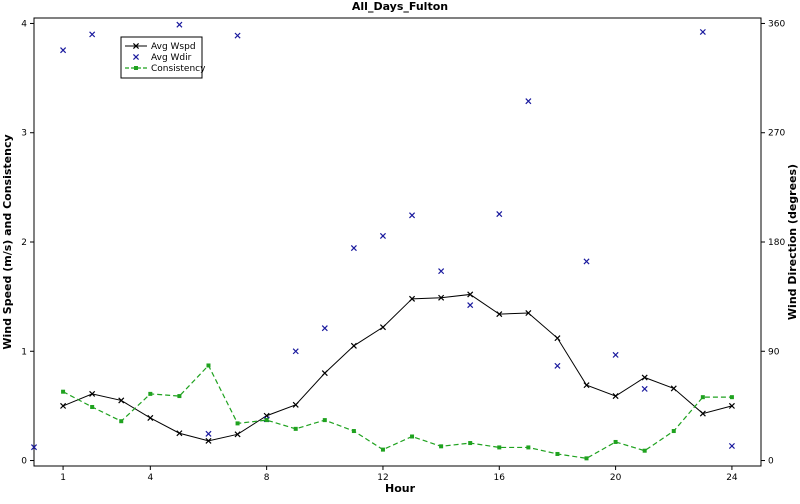 The image size is (800, 504). Describe the element at coordinates (24, 352) in the screenshot. I see `y-left-tick-label: 1` at that location.